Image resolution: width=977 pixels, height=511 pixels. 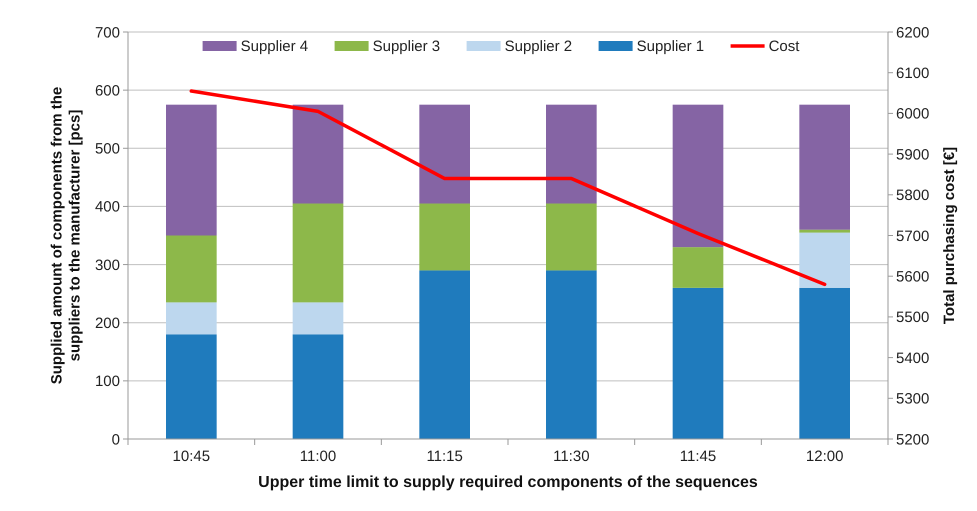 I want to click on x-axis-title: Upper time limit to supply required components of the sequences, so click(x=508, y=482).